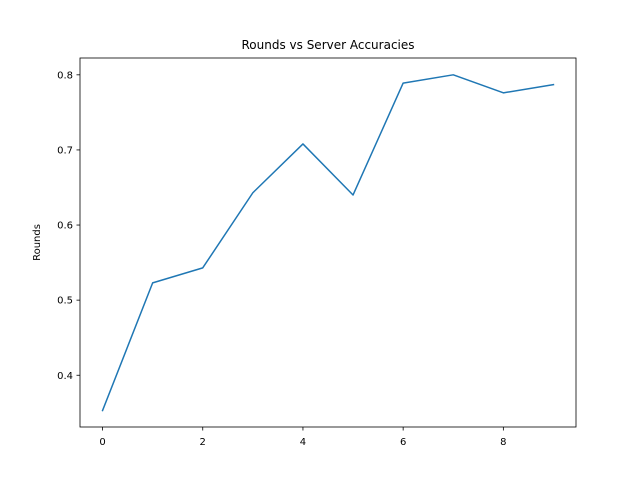 This screenshot has width=640, height=480. What do you see at coordinates (65, 150) in the screenshot?
I see `y-tick-label: 0.7` at bounding box center [65, 150].